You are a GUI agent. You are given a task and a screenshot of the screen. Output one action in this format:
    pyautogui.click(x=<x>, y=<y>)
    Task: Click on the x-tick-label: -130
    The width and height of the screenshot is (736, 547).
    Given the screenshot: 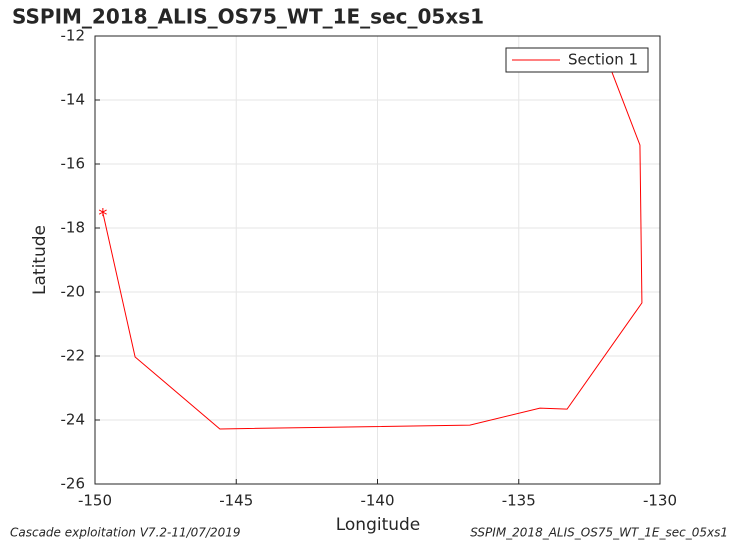 What is the action you would take?
    pyautogui.click(x=660, y=501)
    